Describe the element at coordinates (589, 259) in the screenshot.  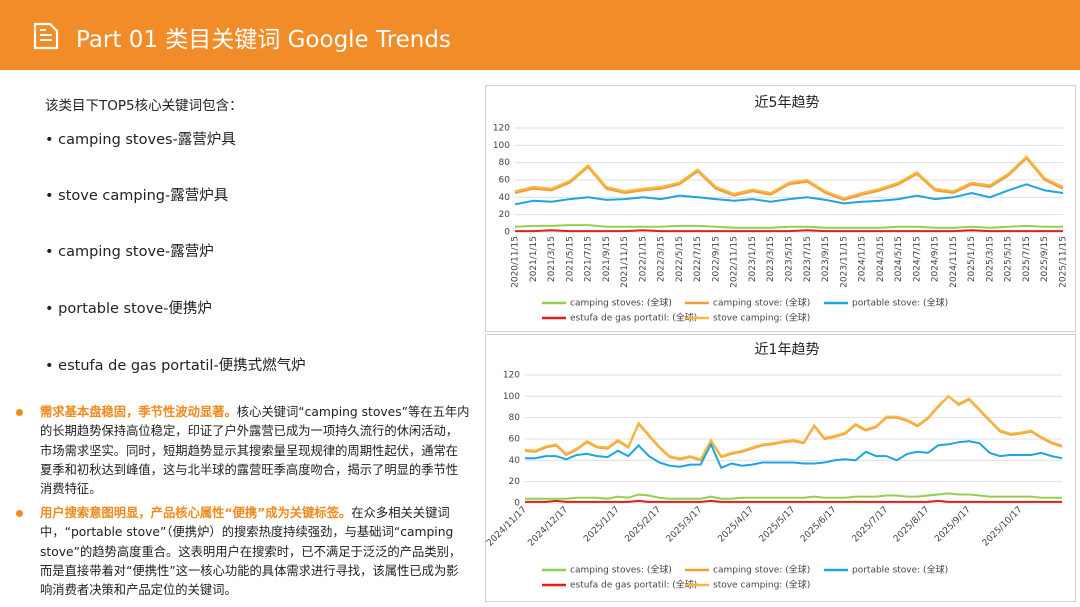
I see `x-tick-label: 2021/7/15` at that location.